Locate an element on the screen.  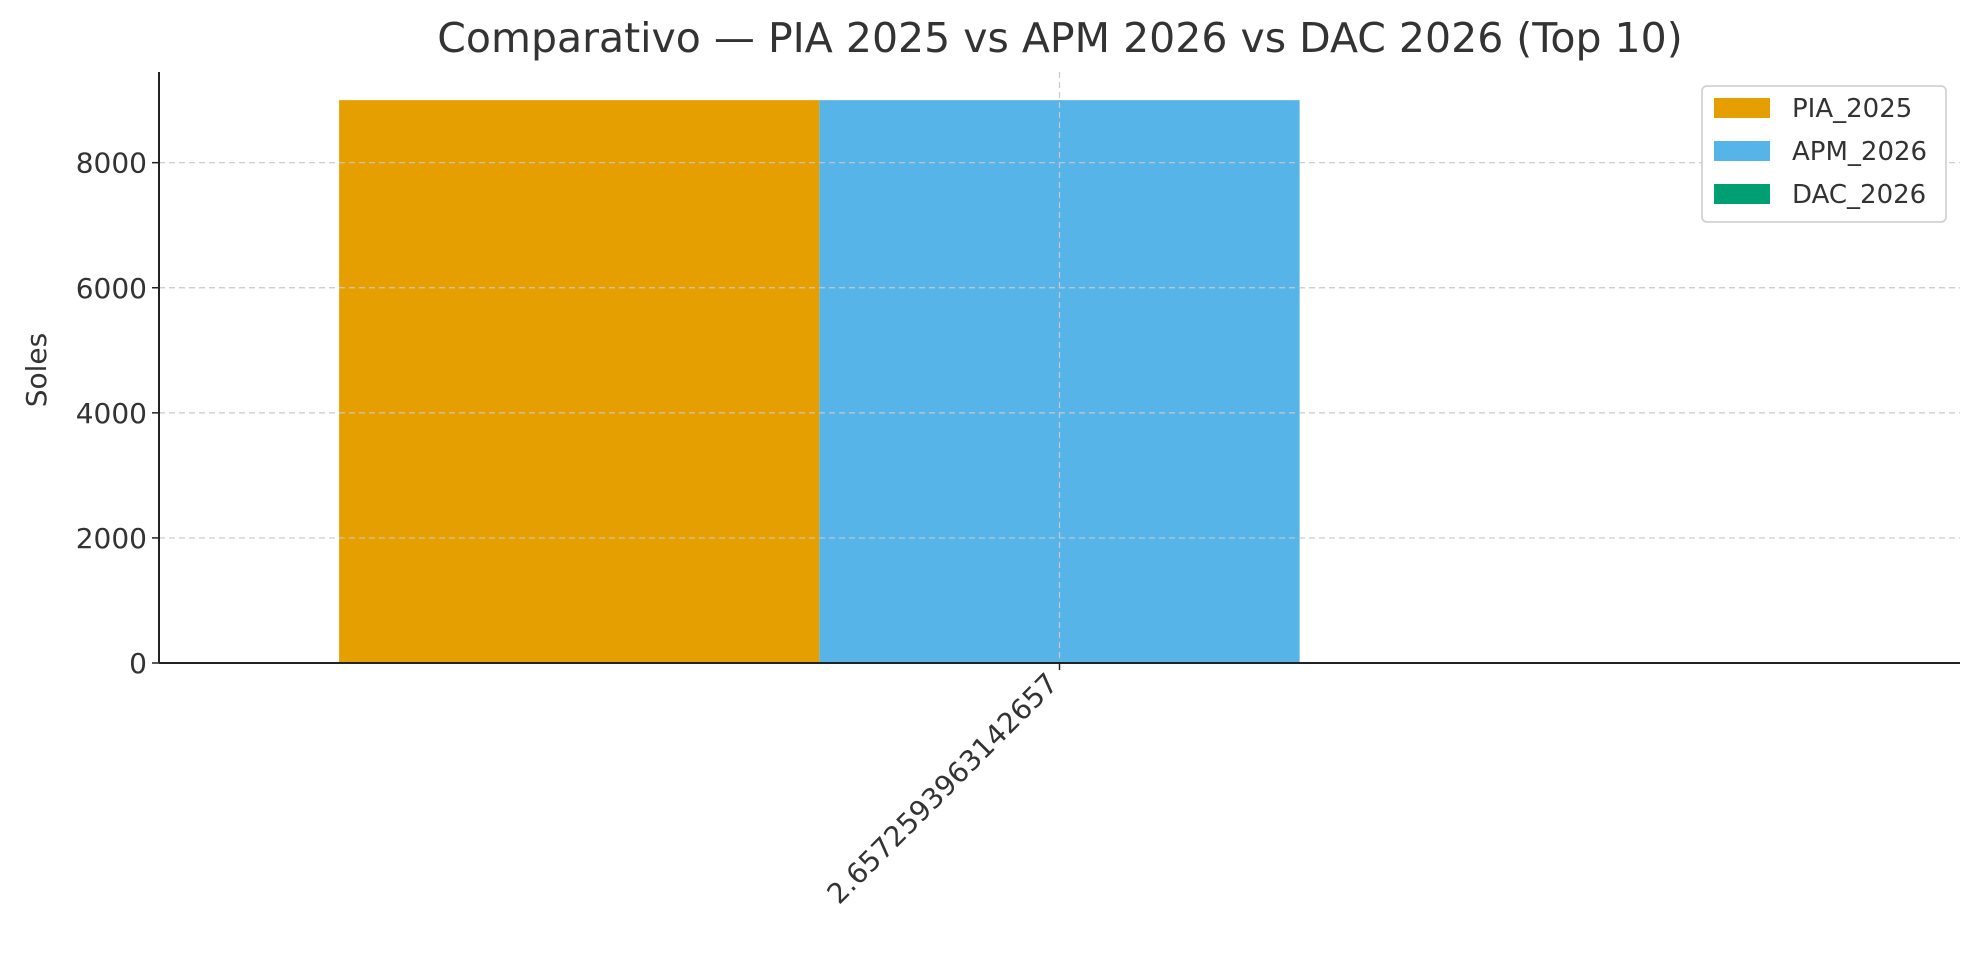
legend-swatch-apm-2026 is located at coordinates (1742, 151).